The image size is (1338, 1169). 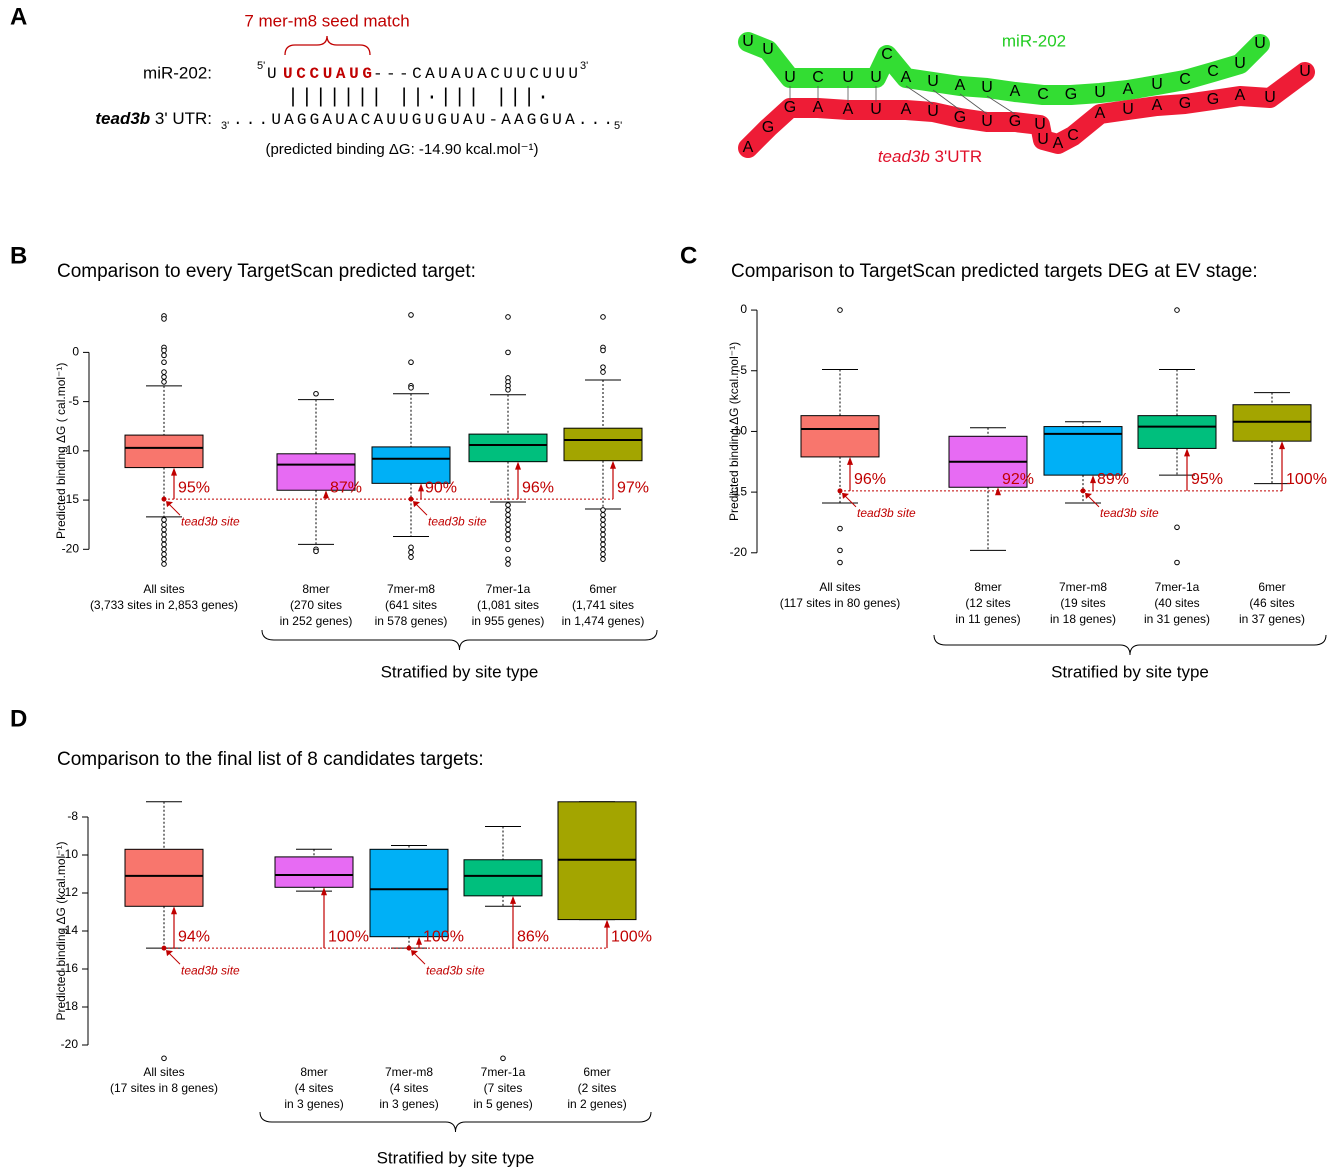 I want to click on percent-label: 97%, so click(x=633, y=487).